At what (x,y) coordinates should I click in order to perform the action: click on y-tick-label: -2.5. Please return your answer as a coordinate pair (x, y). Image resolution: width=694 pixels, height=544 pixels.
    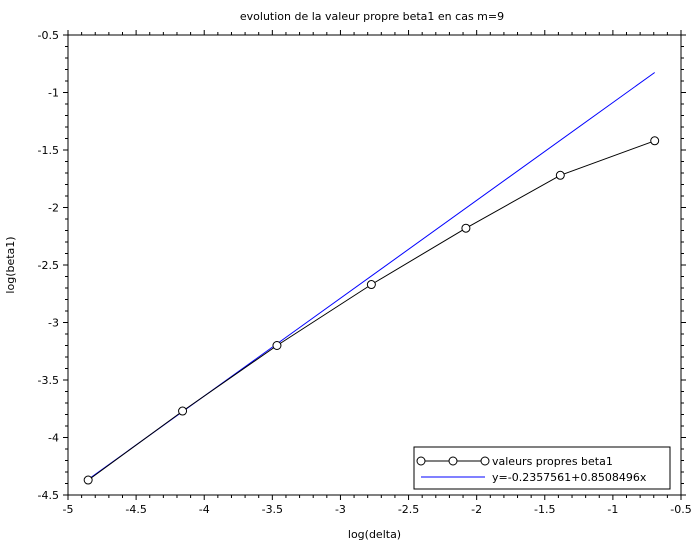
    Looking at the image, I should click on (48, 265).